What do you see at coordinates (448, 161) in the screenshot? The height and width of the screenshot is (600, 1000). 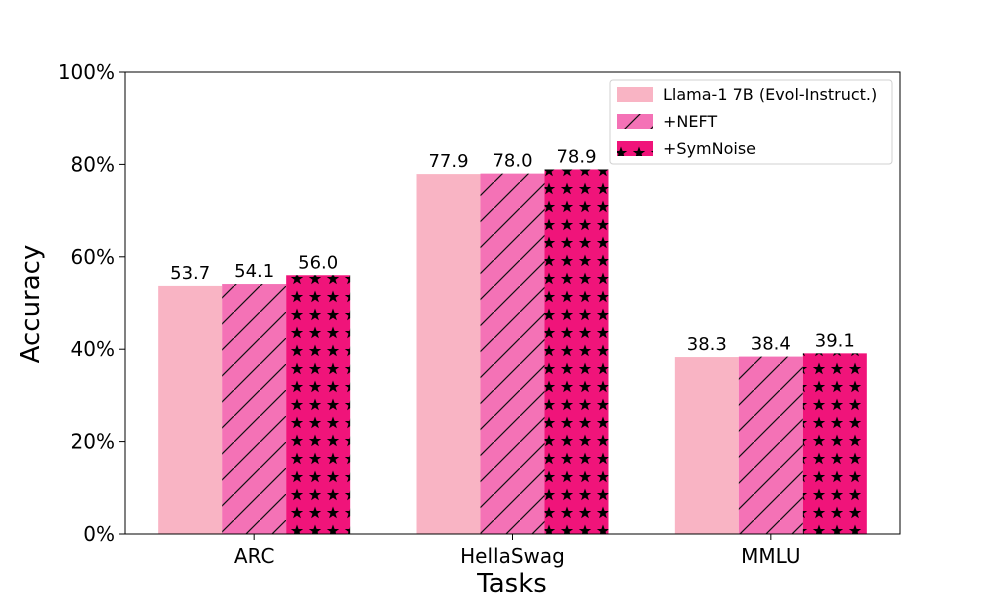 I see `data-label: 77.9` at bounding box center [448, 161].